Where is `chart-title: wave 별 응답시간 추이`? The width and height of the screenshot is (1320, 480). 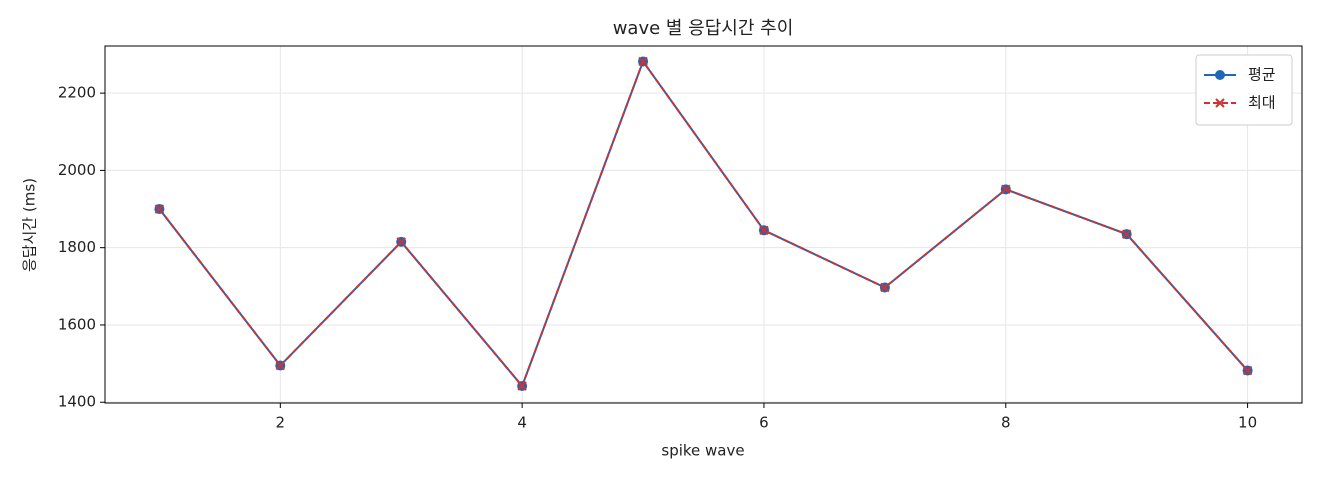
chart-title: wave 별 응답시간 추이 is located at coordinates (703, 28).